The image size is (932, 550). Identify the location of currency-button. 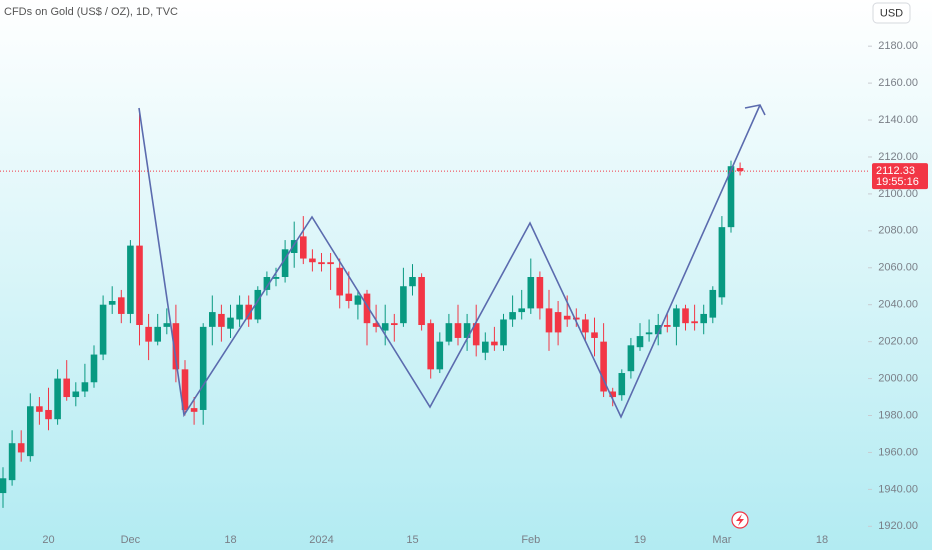
(891, 13).